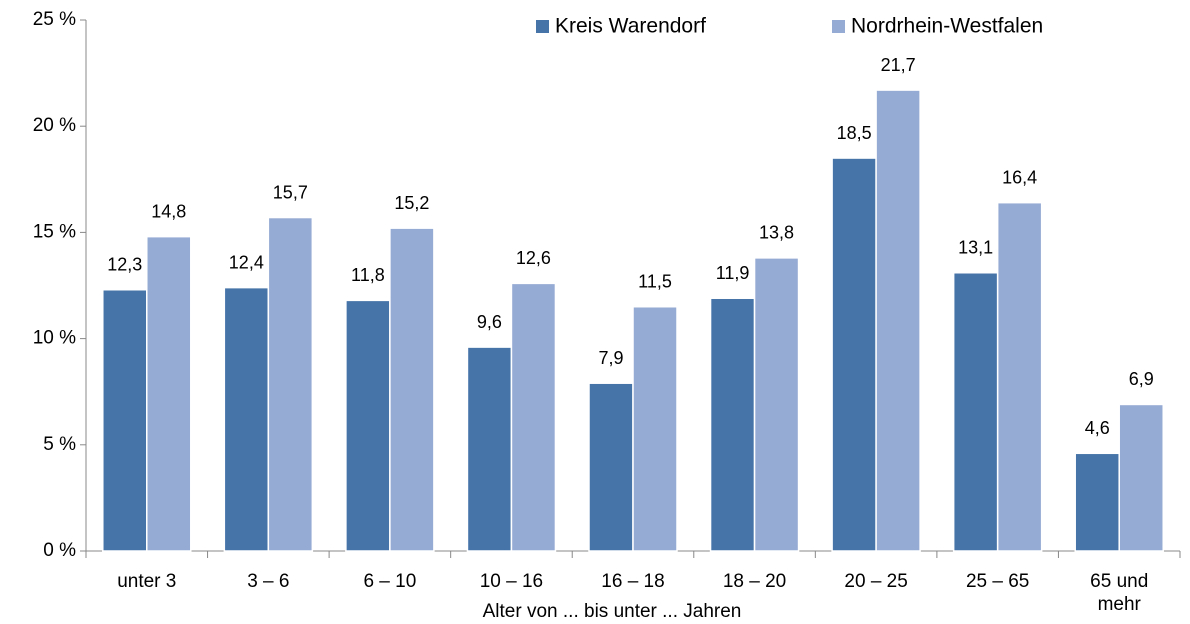  Describe the element at coordinates (368, 275) in the screenshot. I see `value-label: 11,8` at that location.